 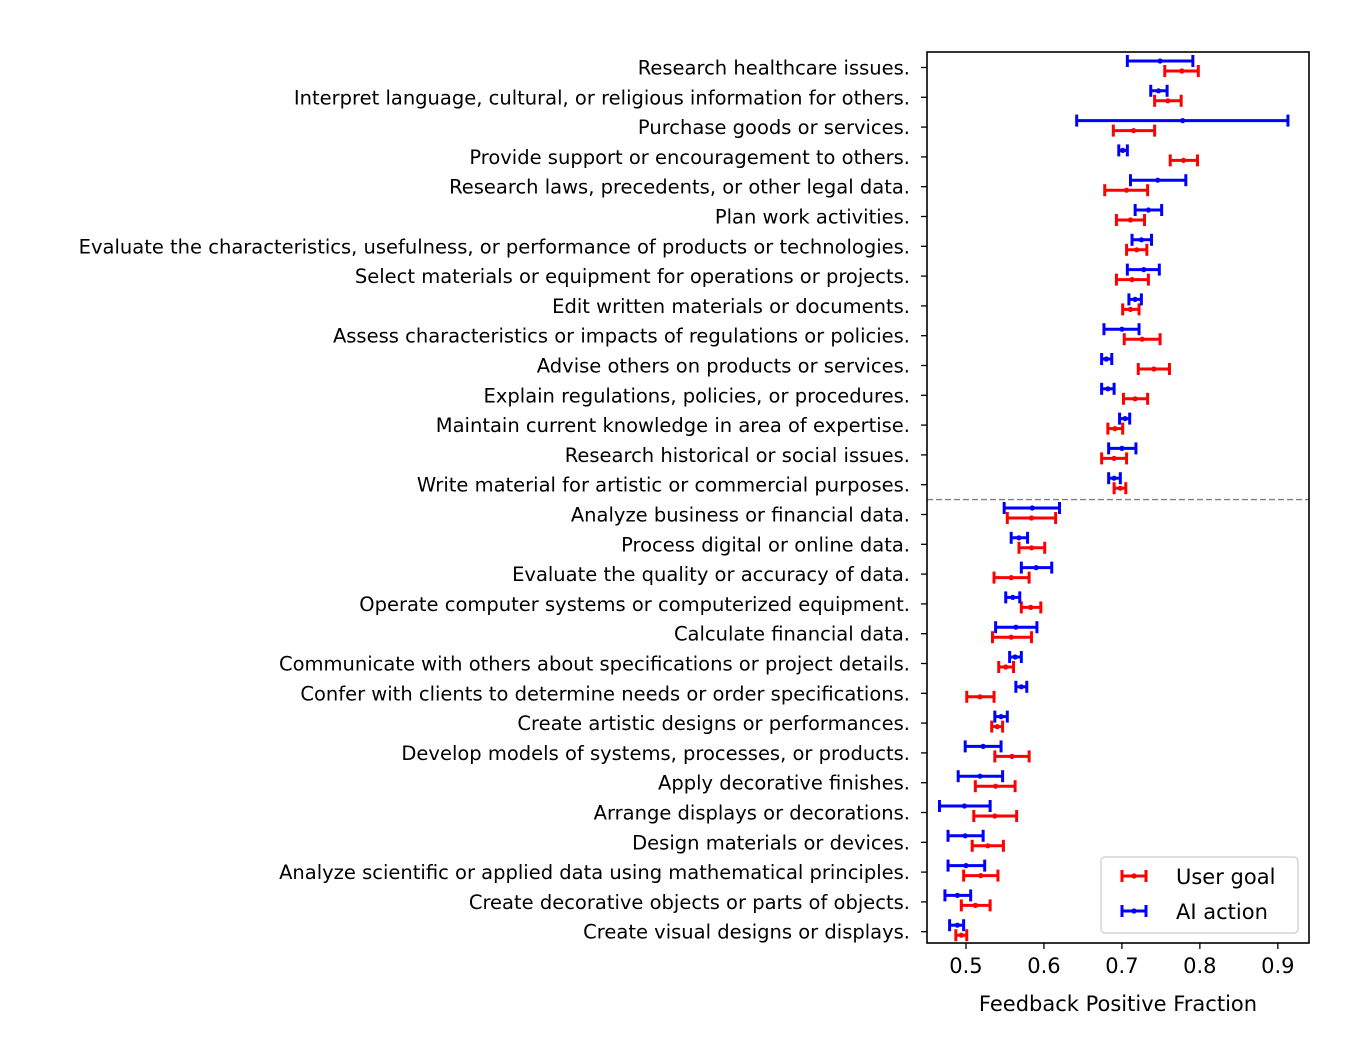 What do you see at coordinates (740, 515) in the screenshot?
I see `y-tick-label: Analyze business or financial data.` at bounding box center [740, 515].